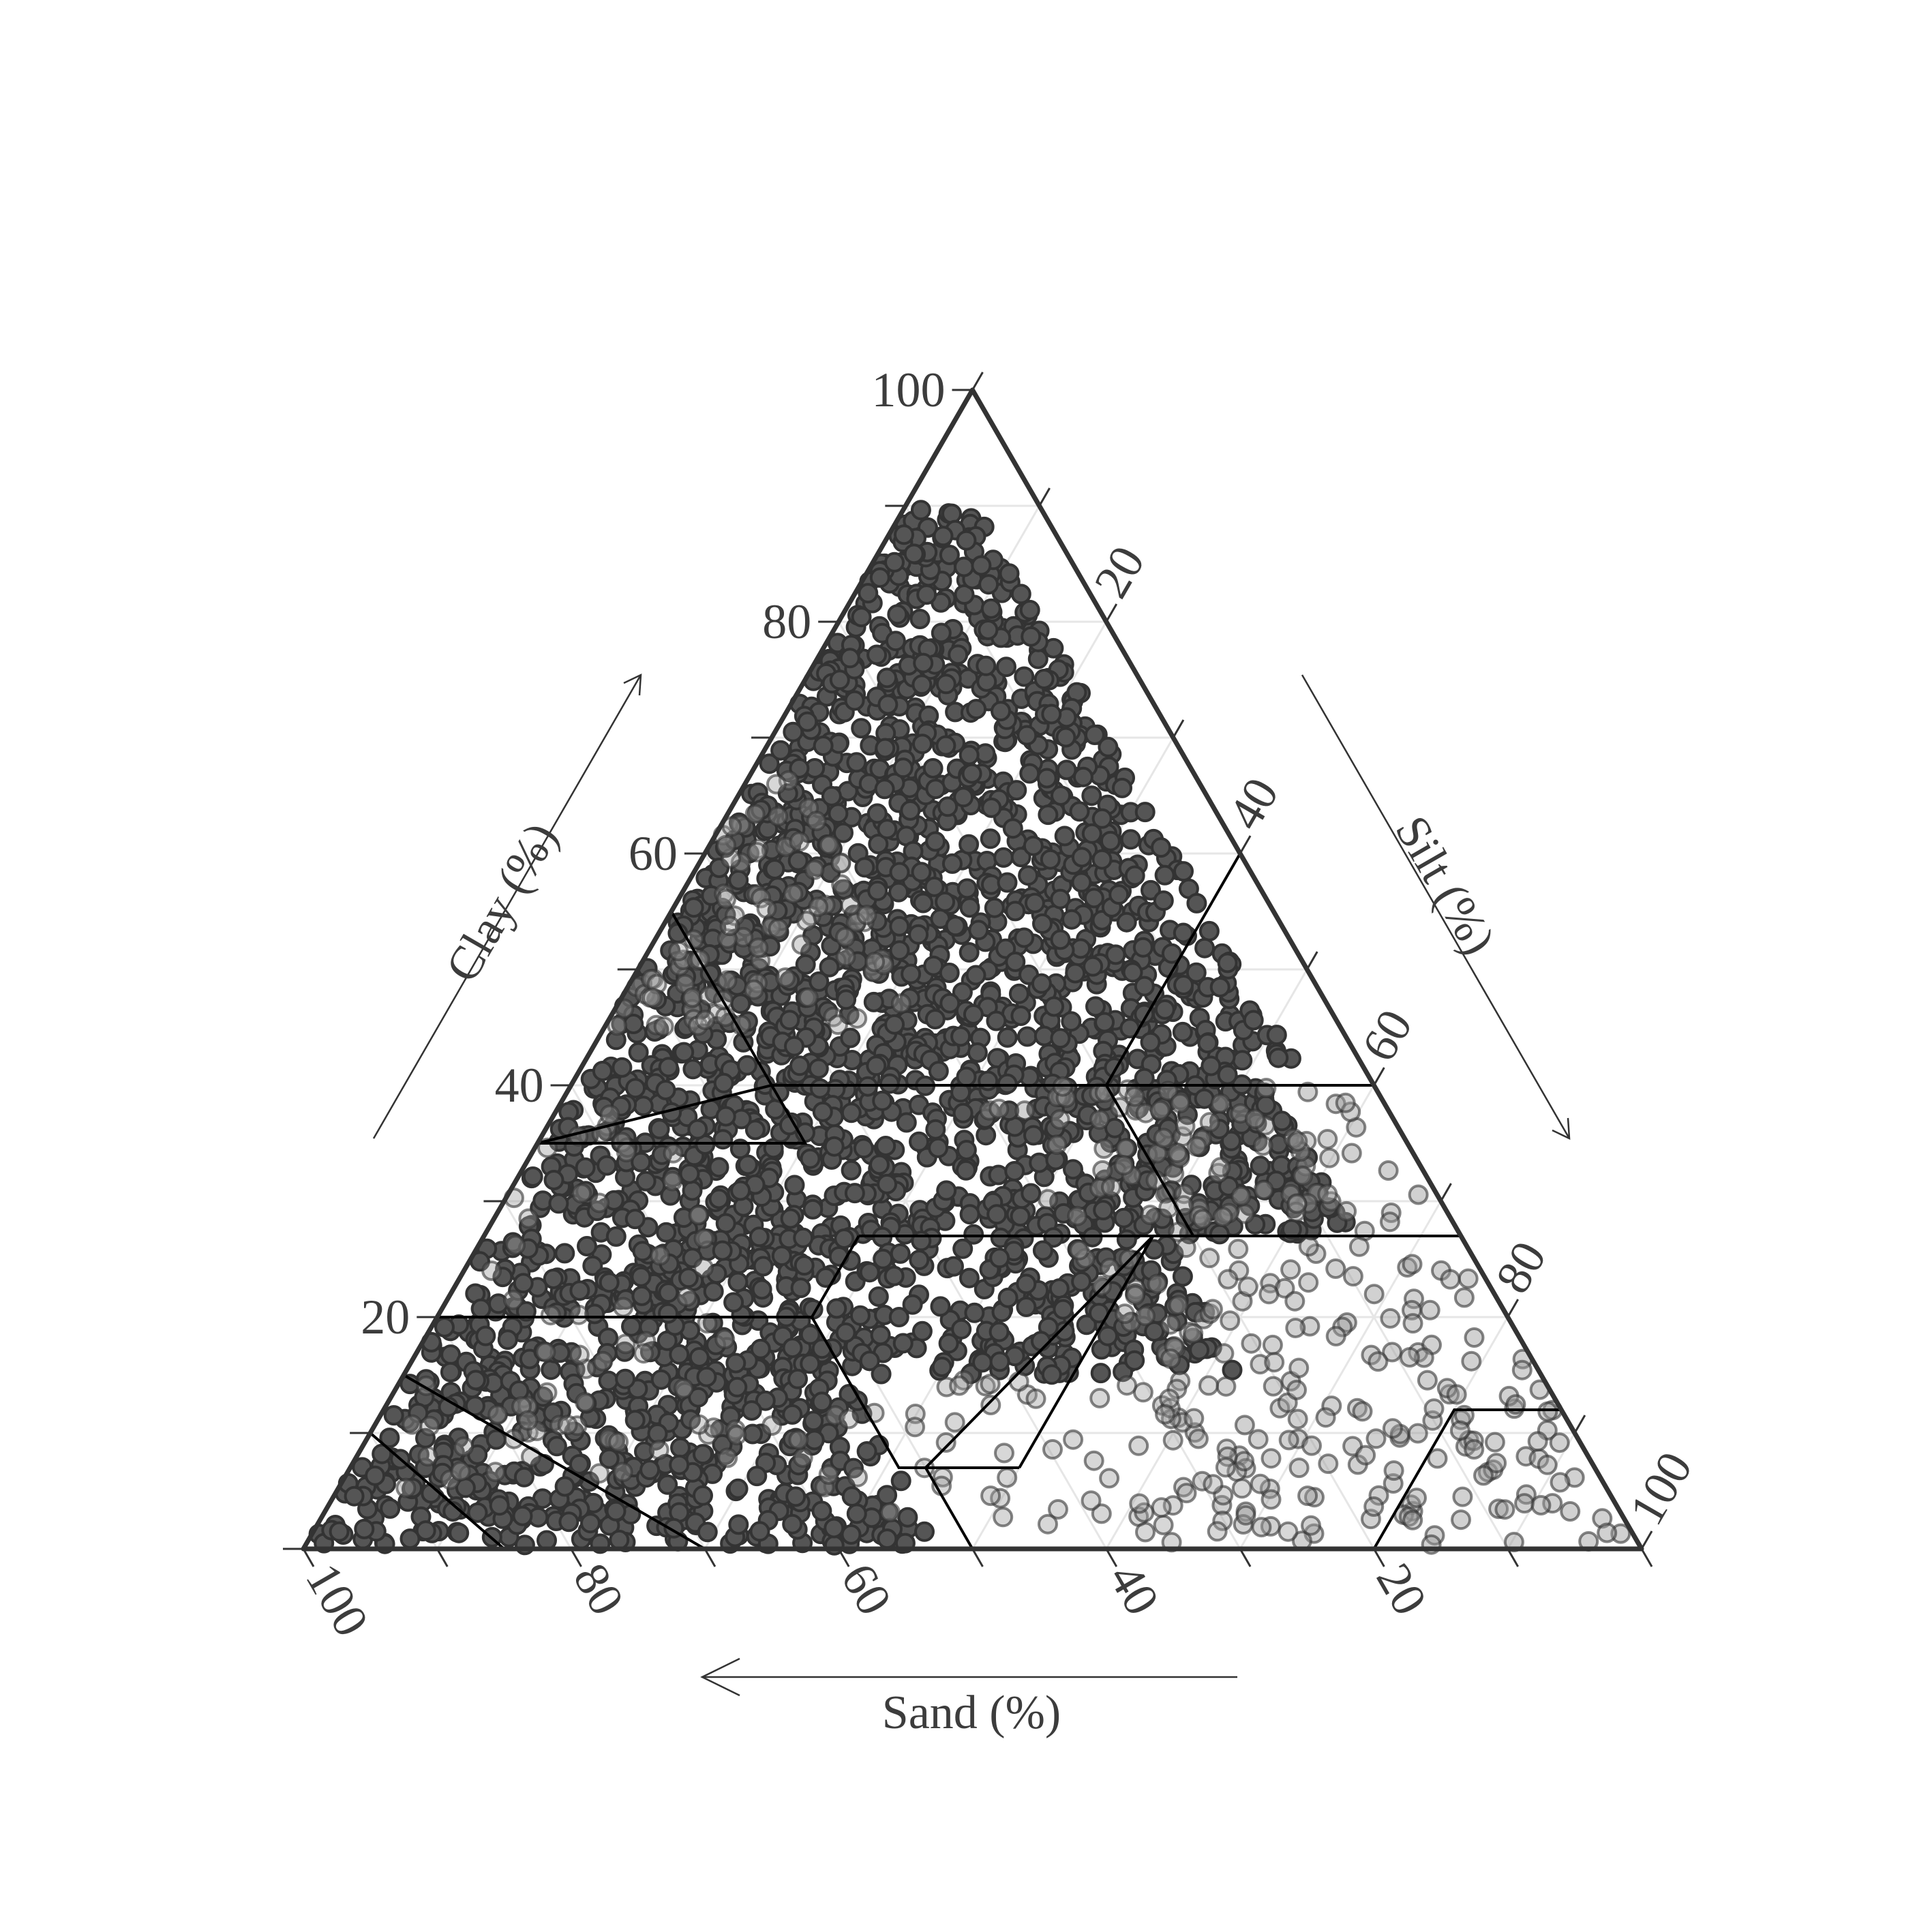 This screenshot has width=1932, height=1932. I want to click on sand-tick-label: 100, so click(337, 1600).